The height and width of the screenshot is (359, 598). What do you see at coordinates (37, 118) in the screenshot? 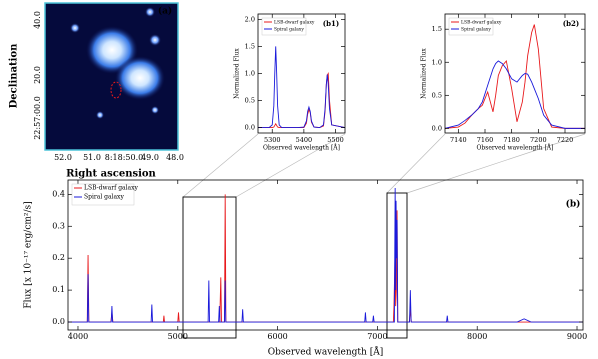
I see `y-tick-label: 22:57:00.0` at bounding box center [37, 118].